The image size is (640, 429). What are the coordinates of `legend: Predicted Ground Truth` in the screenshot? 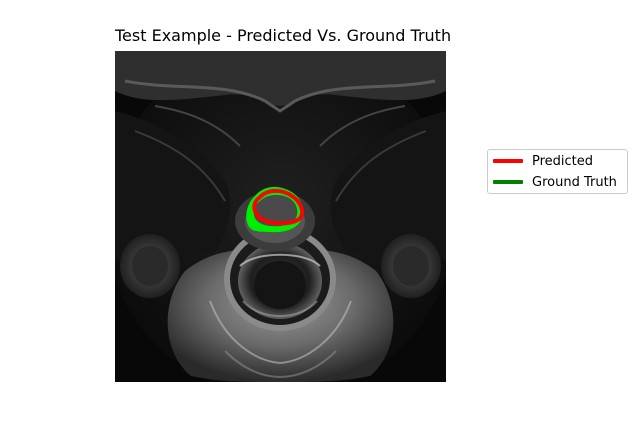 It's located at (557, 171).